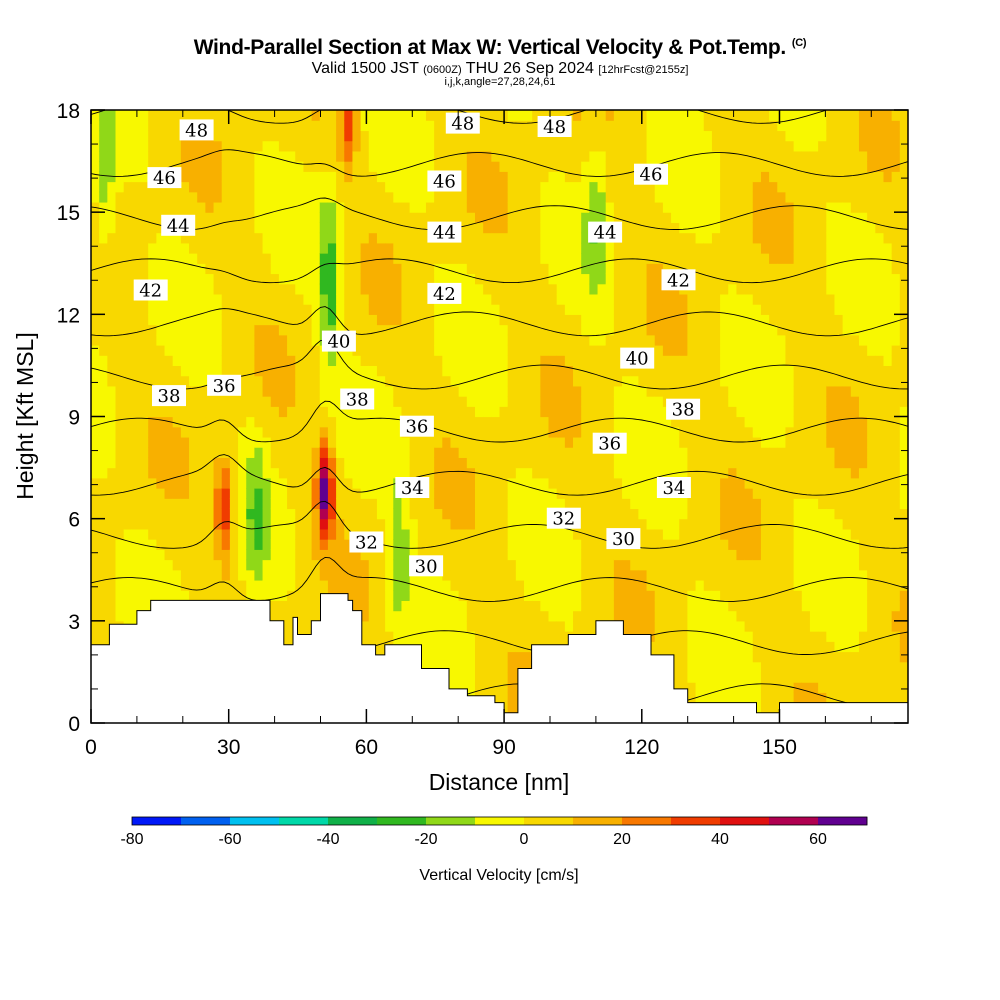 This screenshot has width=1000, height=1000. Describe the element at coordinates (500, 82) in the screenshot. I see `chart-subsubtitle: i,j,k,angle=27,28,24,61` at that location.